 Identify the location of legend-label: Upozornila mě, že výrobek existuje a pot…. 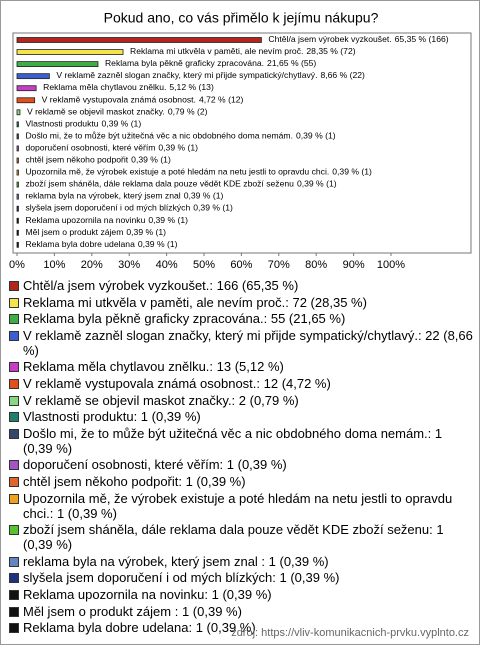
(238, 505).